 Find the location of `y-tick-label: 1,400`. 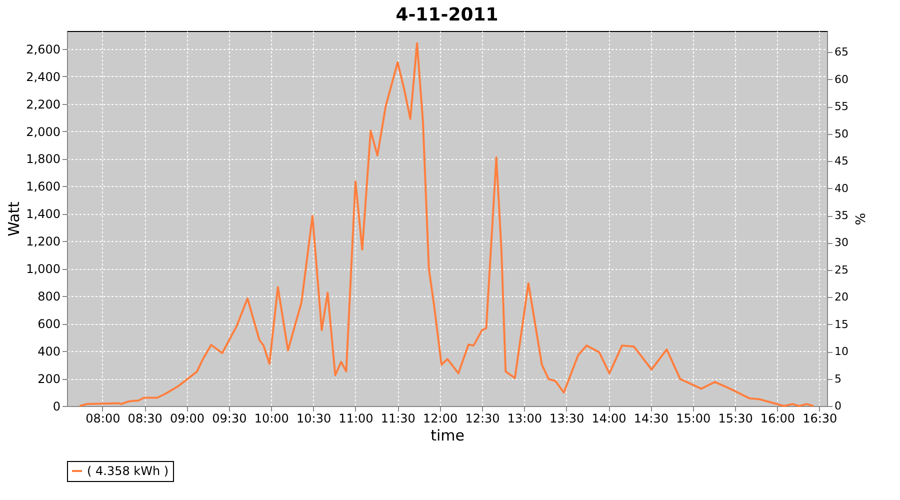

y-tick-label: 1,400 is located at coordinates (43, 214).